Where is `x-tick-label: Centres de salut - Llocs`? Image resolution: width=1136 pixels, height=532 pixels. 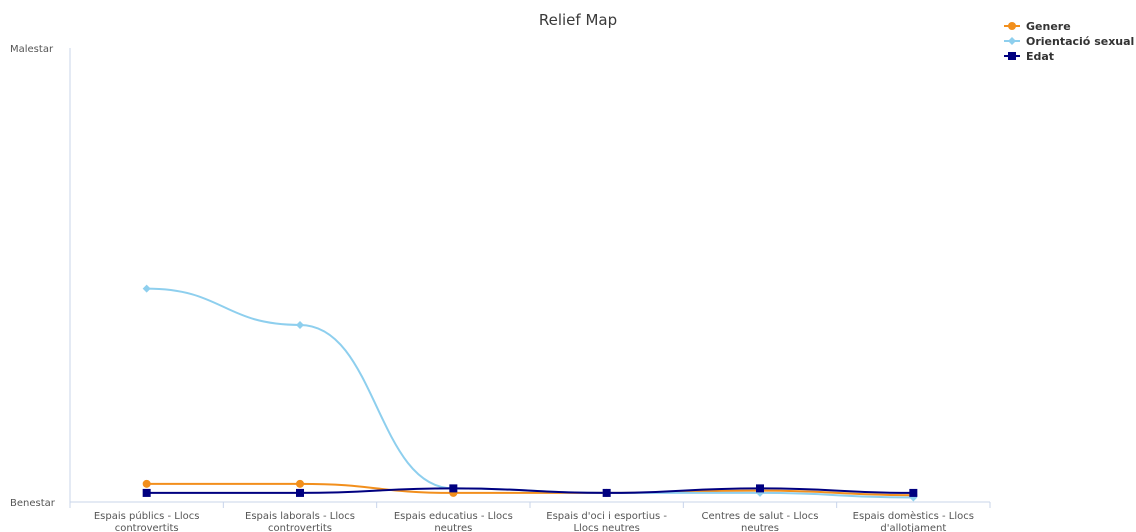 x-tick-label: Centres de salut - Llocs is located at coordinates (759, 516).